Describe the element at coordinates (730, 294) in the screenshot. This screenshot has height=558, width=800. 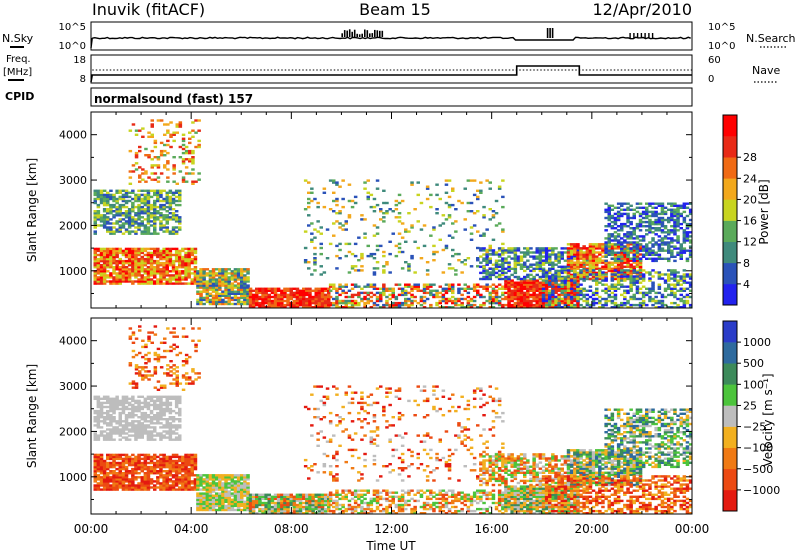
I see `colorbar-swatch` at that location.